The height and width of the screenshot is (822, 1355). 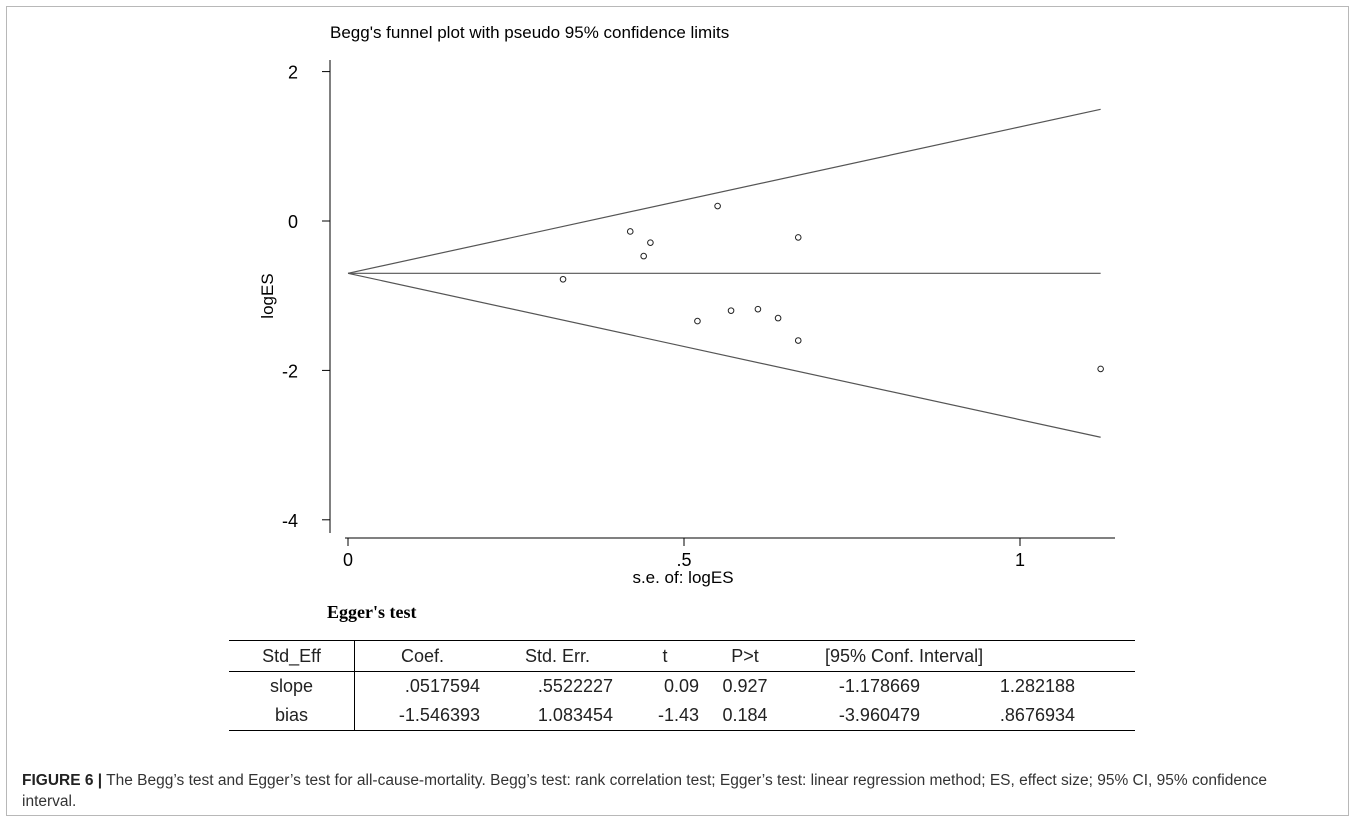 I want to click on y-tick-label: -2, so click(x=290, y=371).